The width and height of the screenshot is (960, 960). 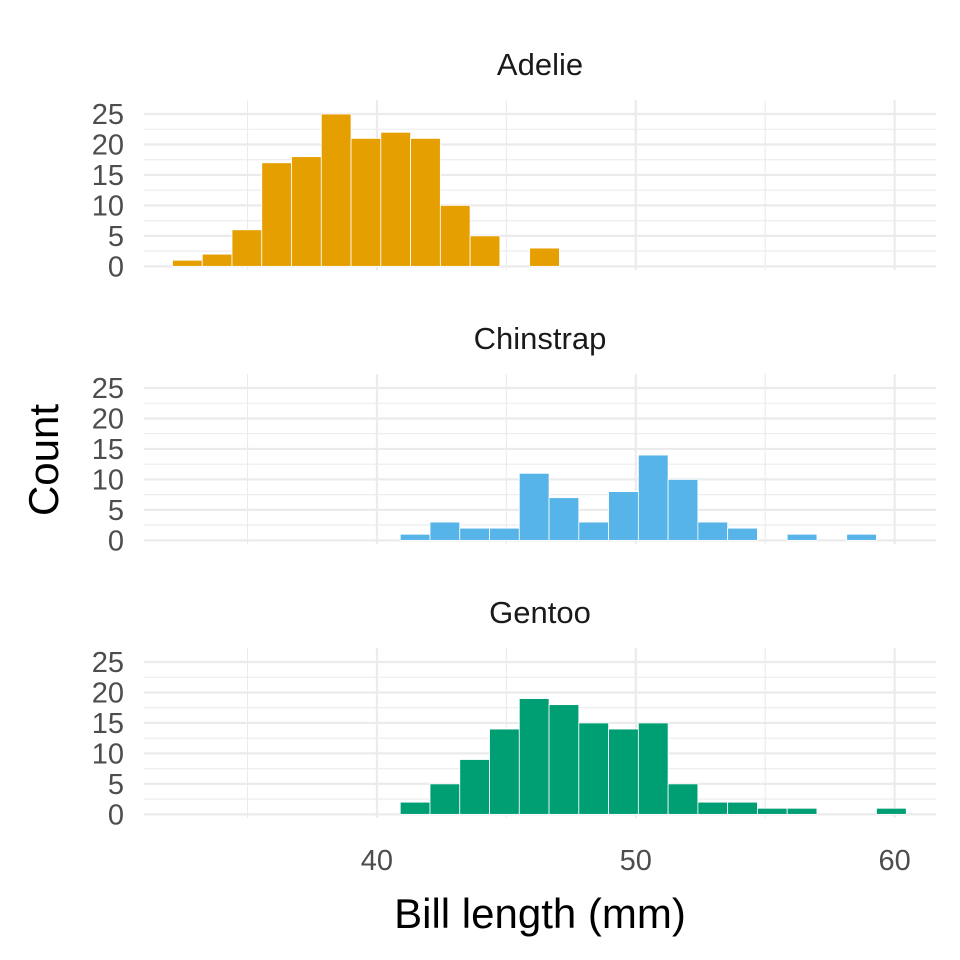 I want to click on x-axis-ticks: 40 50 60, so click(x=636, y=861).